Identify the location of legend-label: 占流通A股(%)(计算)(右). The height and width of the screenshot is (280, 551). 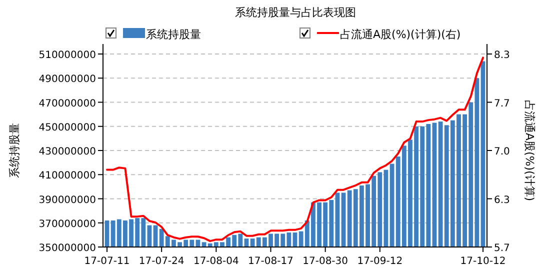
(400, 34).